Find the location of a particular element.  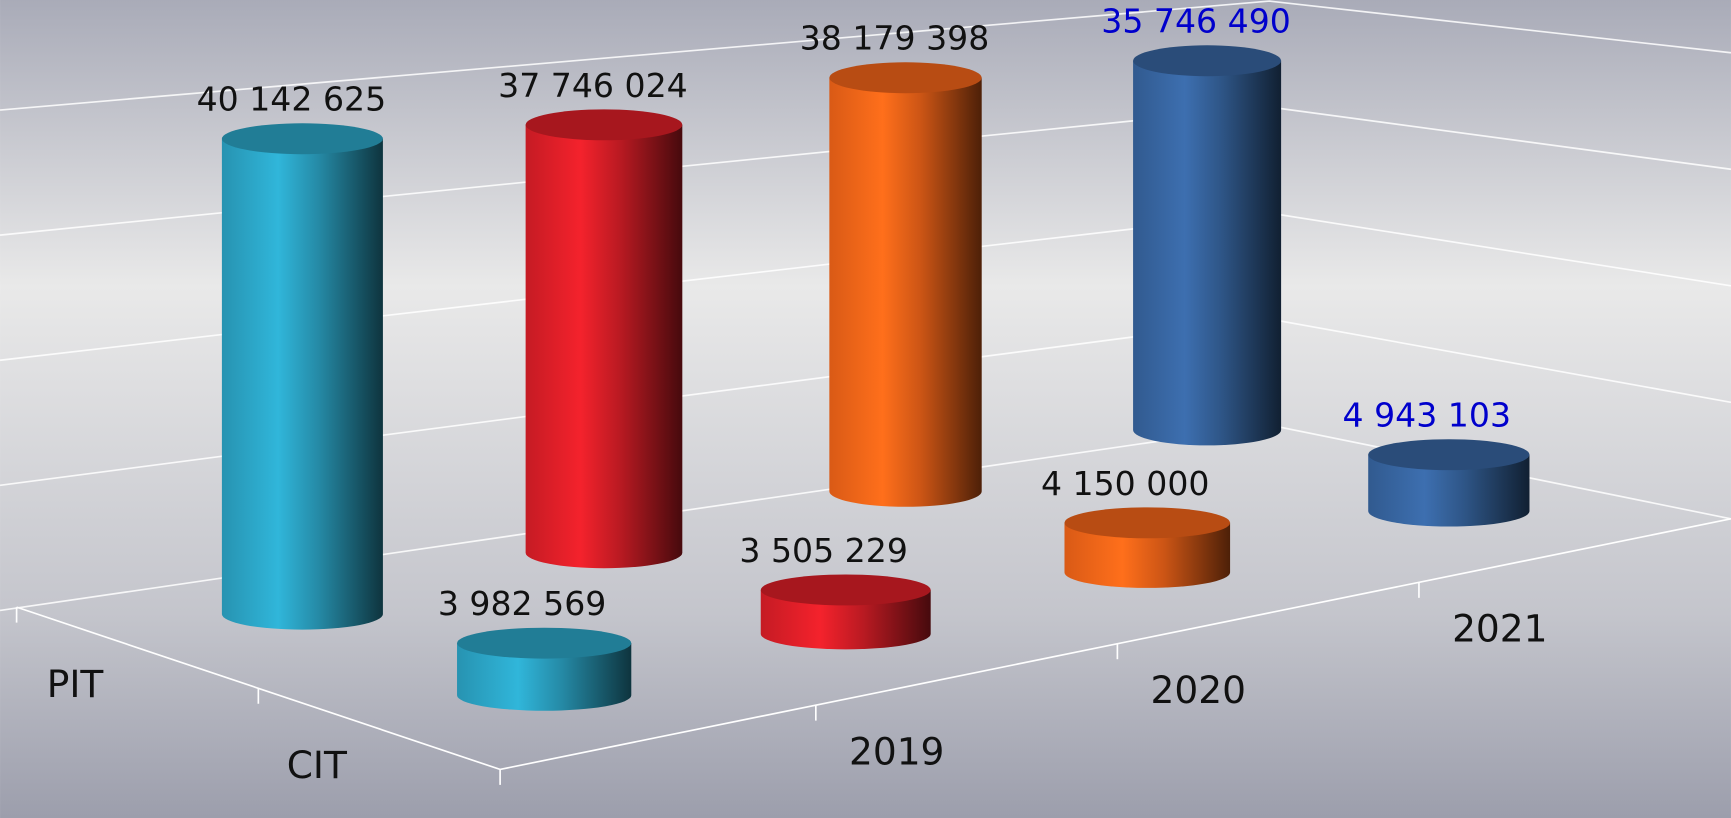

series-label: PIT is located at coordinates (76, 684).